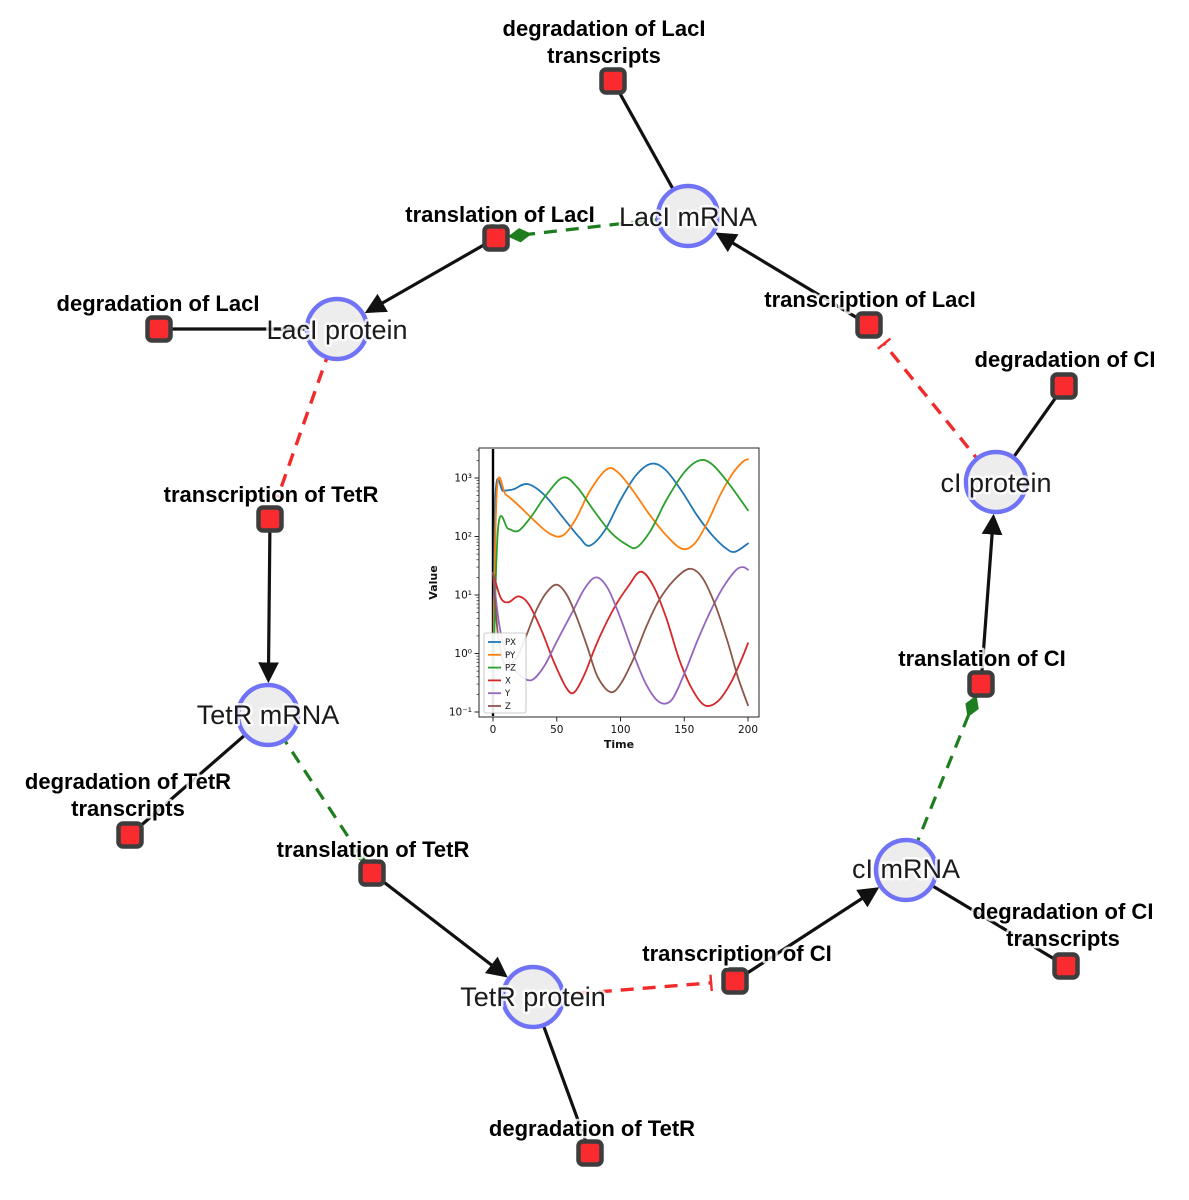 This screenshot has height=1200, width=1189. I want to click on edge-translation-laci-to-laci-protein, so click(430, 275).